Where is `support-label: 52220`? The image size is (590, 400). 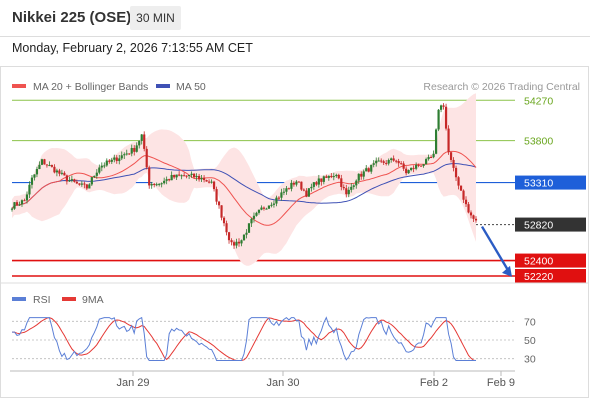 support-label: 52220 is located at coordinates (538, 277).